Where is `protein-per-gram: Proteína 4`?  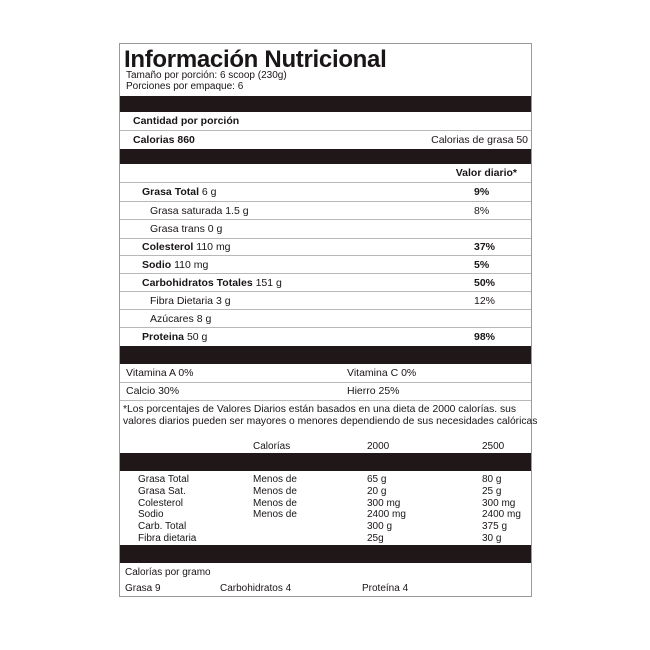 protein-per-gram: Proteína 4 is located at coordinates (385, 588).